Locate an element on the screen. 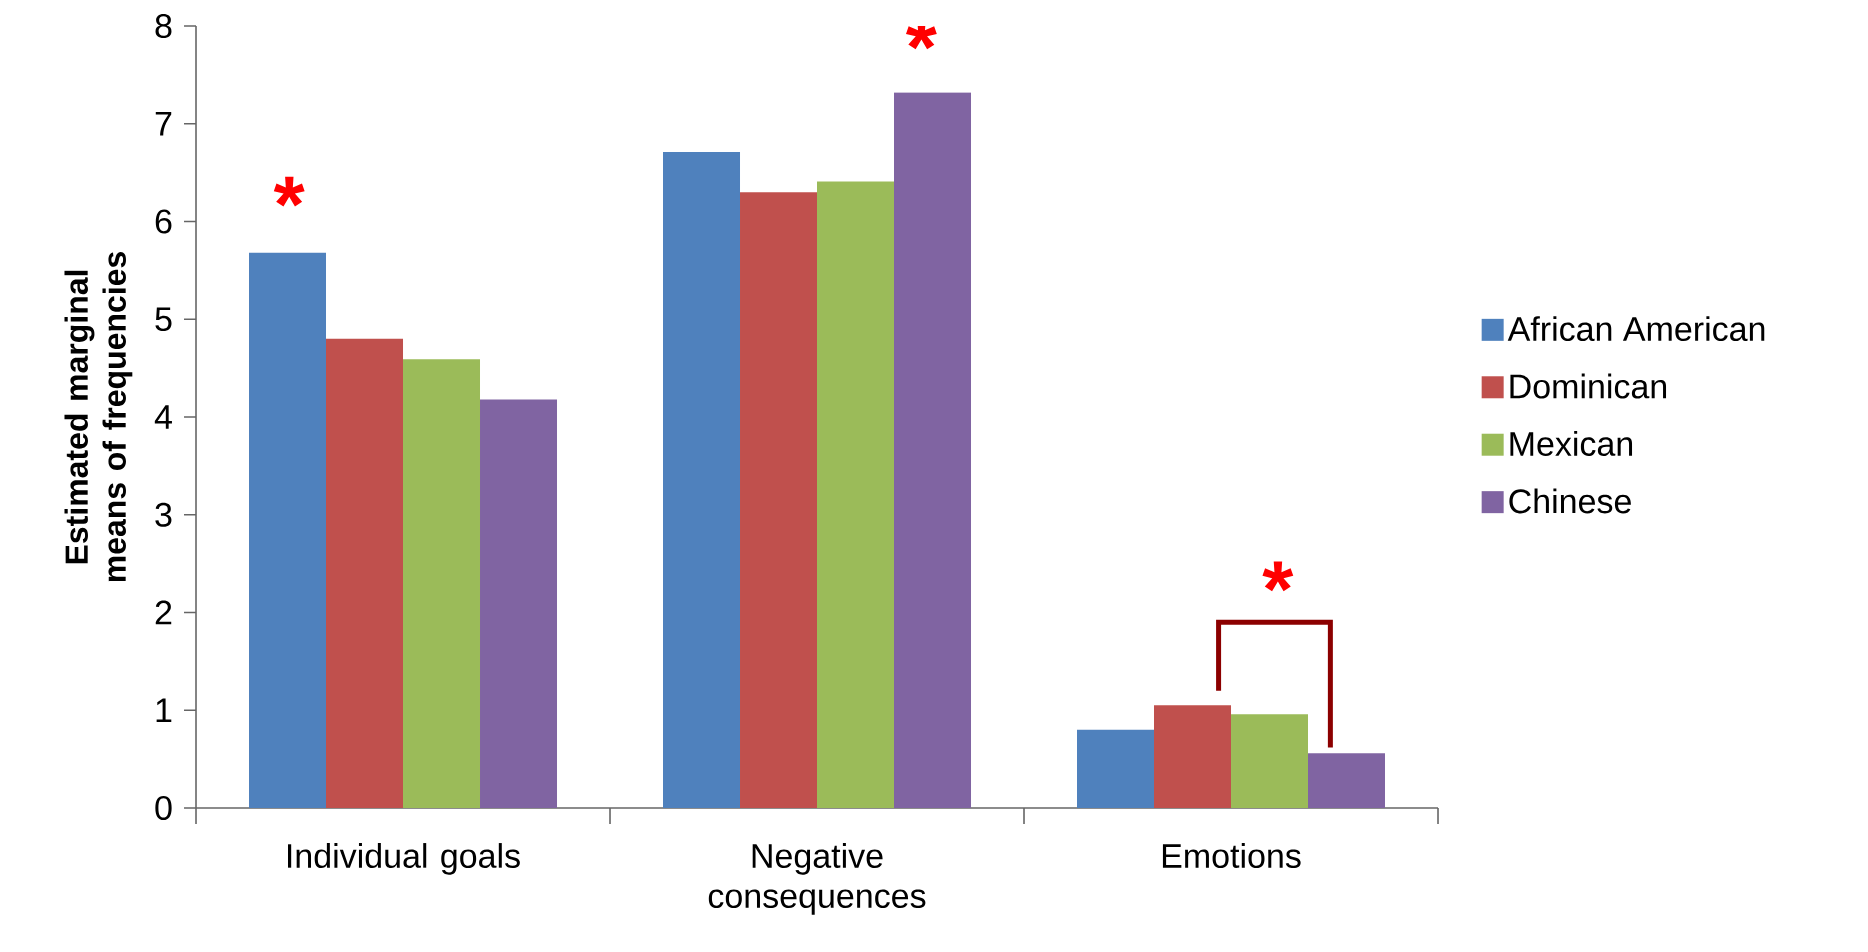 The height and width of the screenshot is (952, 1868). legend-label: Dominican is located at coordinates (1588, 386).